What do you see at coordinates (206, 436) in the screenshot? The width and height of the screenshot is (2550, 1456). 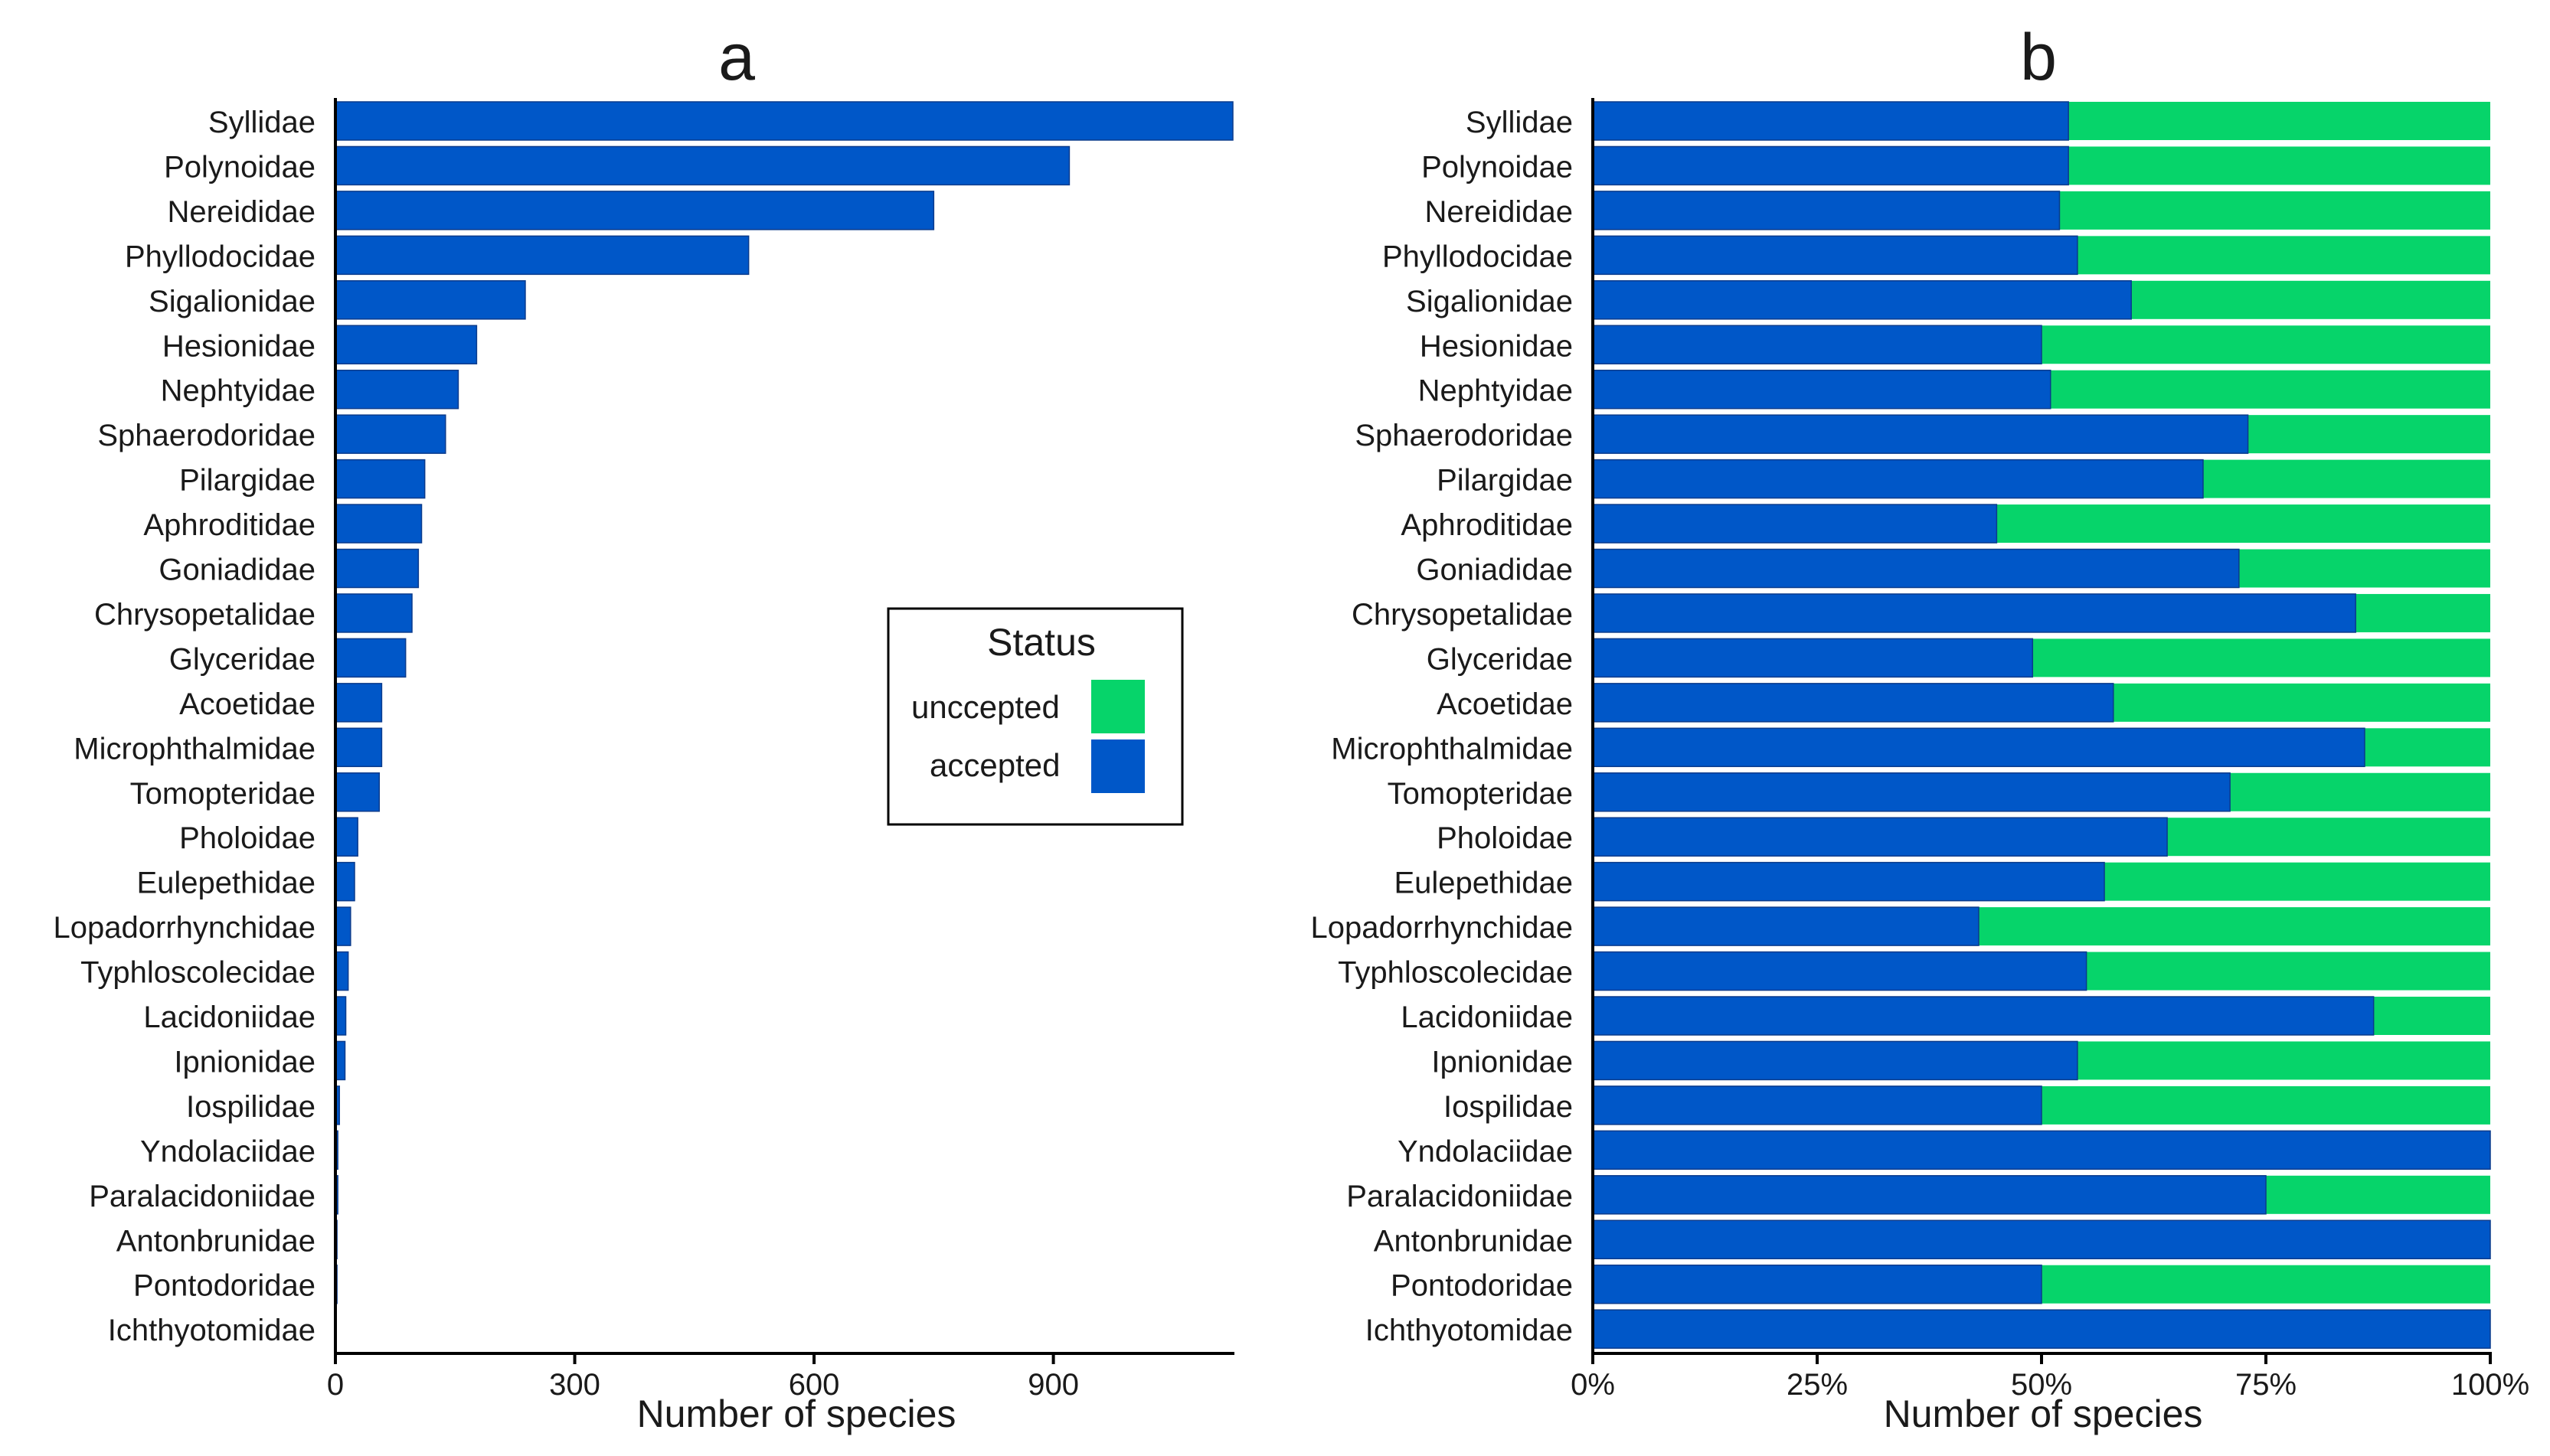 I see `category-label-a-sphaerodoridae: Sphaerodoridae` at bounding box center [206, 436].